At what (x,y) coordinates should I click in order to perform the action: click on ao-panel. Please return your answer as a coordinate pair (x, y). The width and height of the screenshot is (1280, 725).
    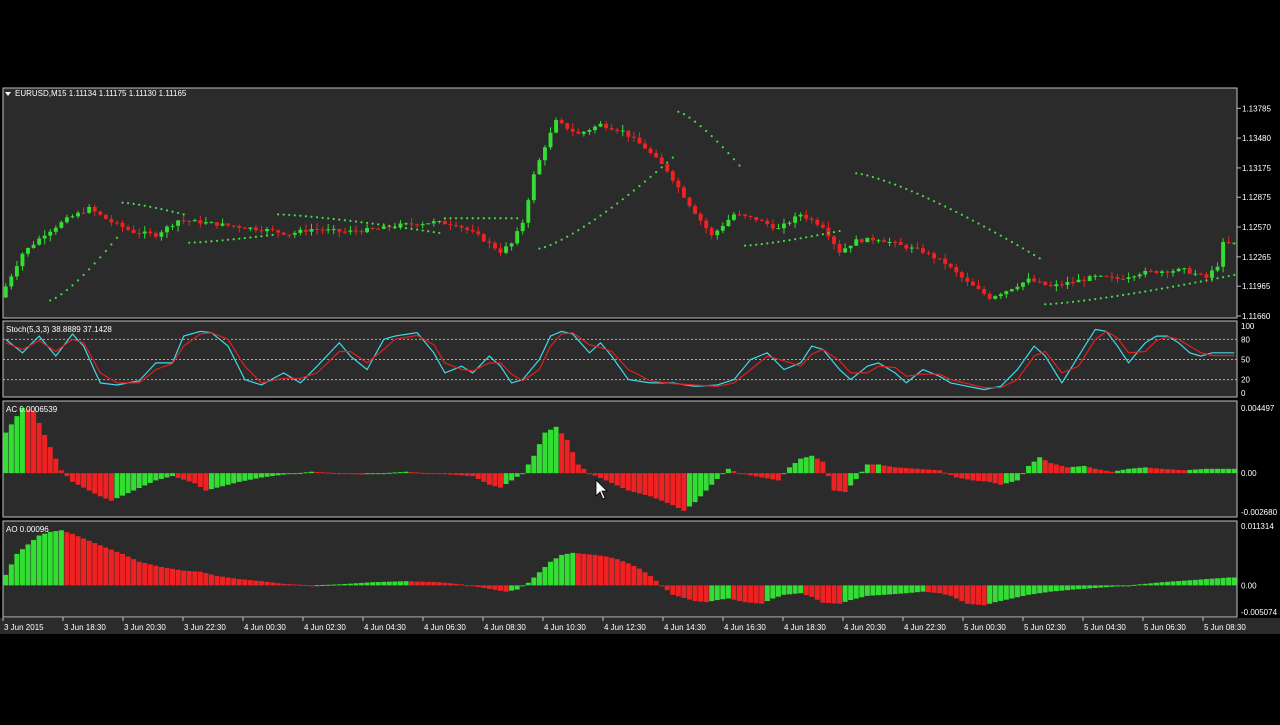
    Looking at the image, I should click on (620, 569).